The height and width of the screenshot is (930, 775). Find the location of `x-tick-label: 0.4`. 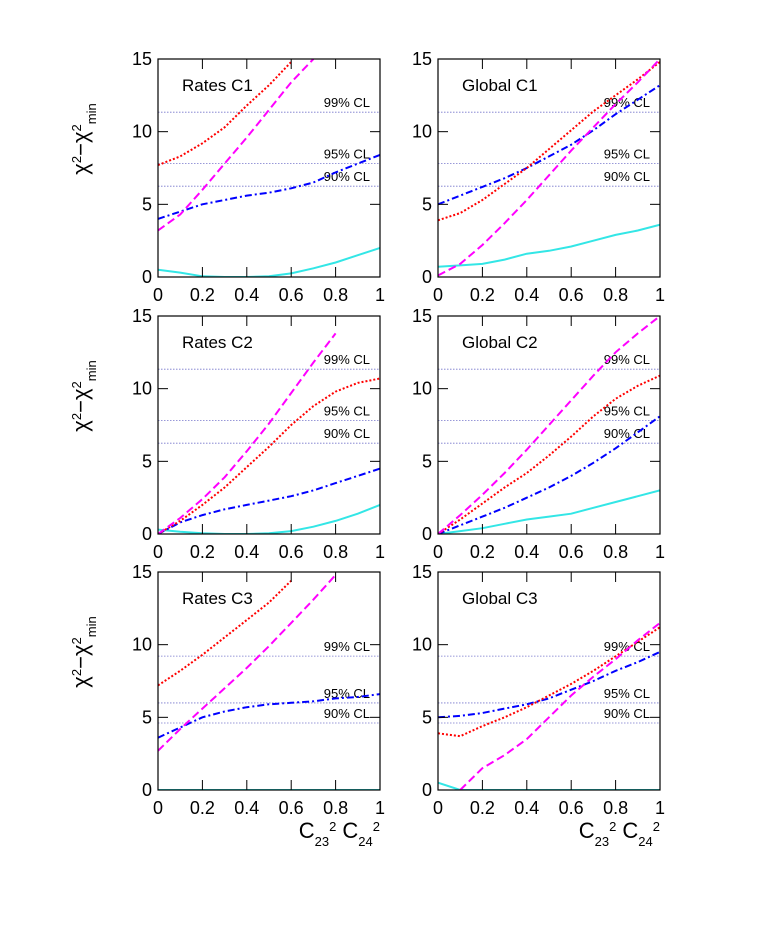

x-tick-label: 0.4 is located at coordinates (246, 295).